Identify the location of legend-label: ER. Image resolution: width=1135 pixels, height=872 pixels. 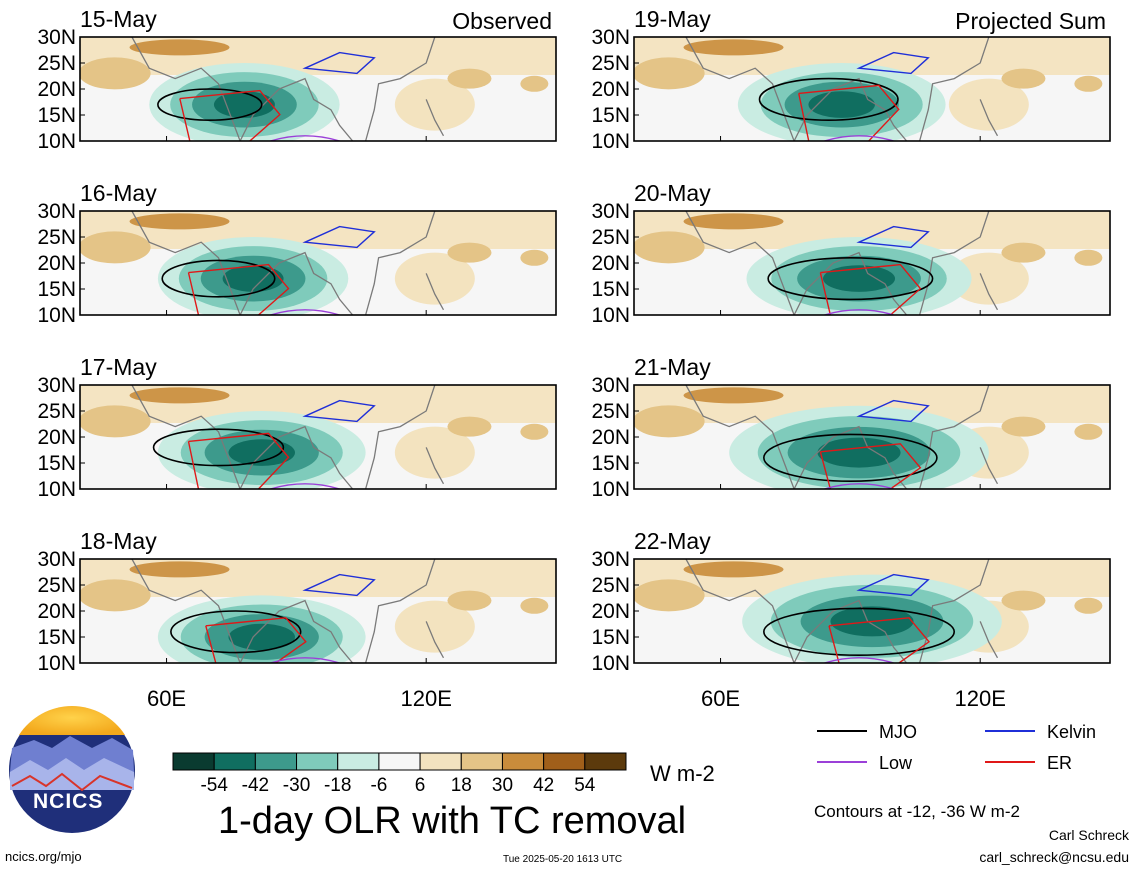
(1059, 763).